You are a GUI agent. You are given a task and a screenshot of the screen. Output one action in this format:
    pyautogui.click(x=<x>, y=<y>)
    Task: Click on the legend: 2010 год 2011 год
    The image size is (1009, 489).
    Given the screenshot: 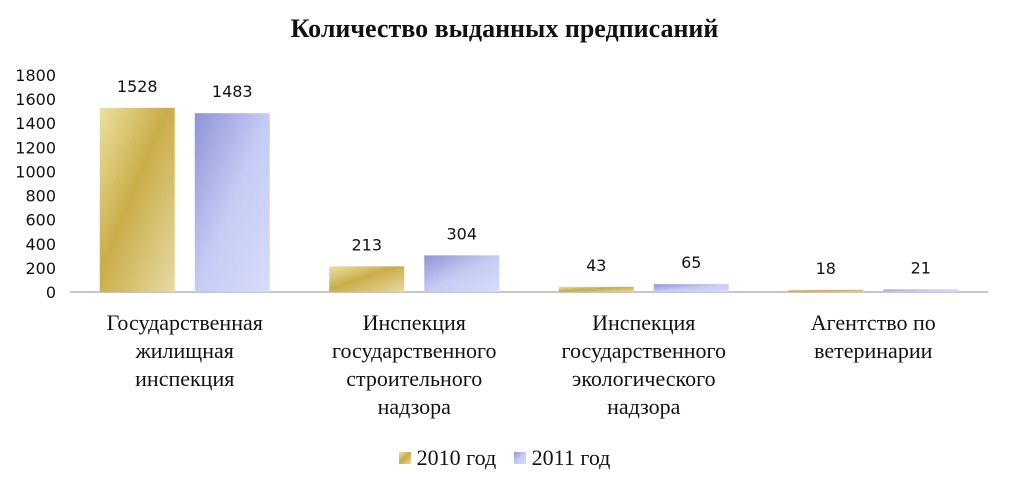 What is the action you would take?
    pyautogui.click(x=504, y=457)
    